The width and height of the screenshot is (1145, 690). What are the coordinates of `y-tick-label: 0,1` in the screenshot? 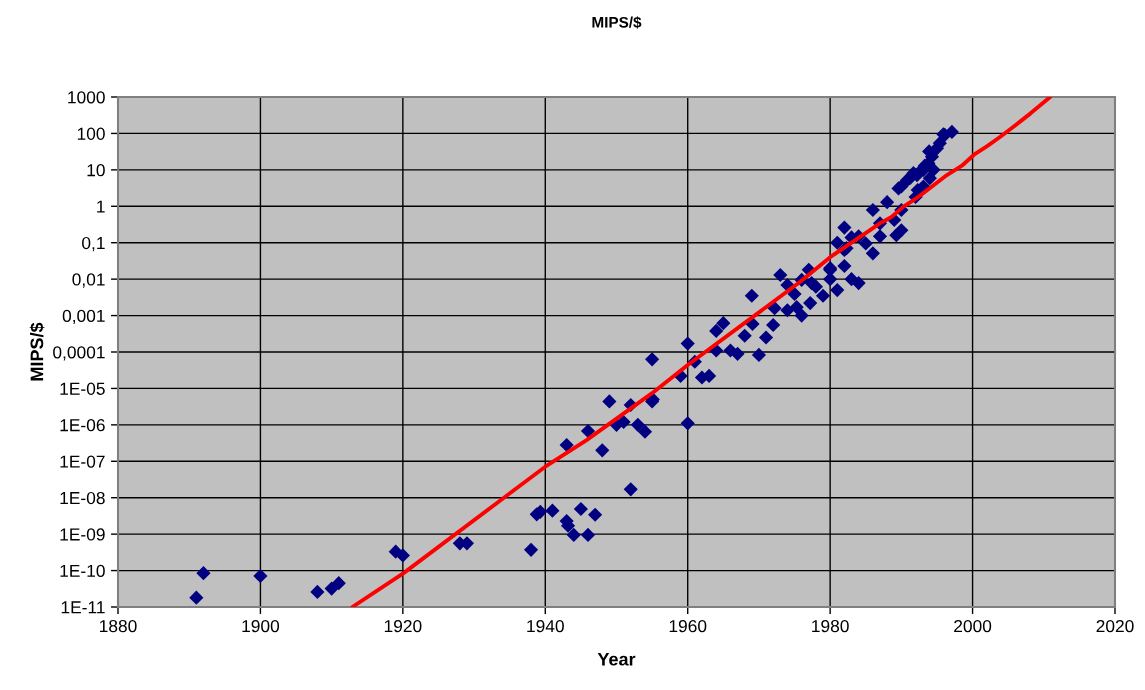 It's located at (93, 244).